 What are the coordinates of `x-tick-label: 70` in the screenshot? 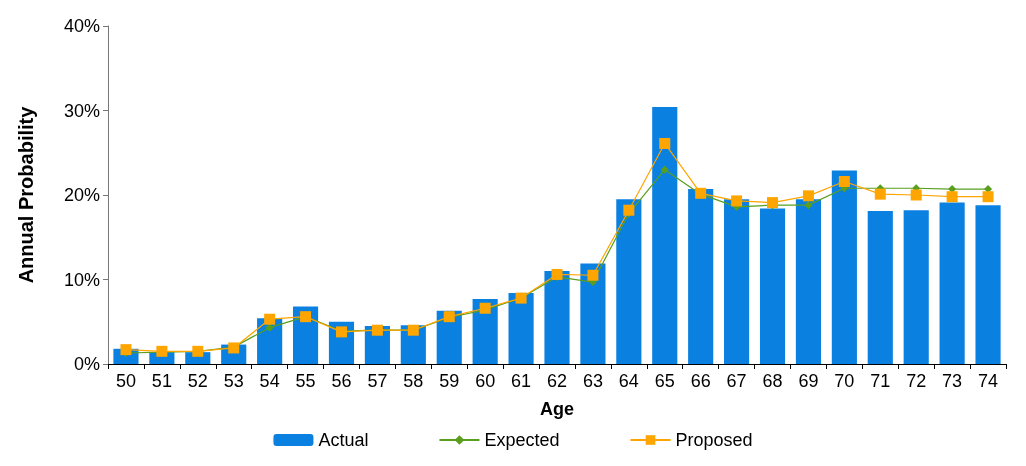 It's located at (844, 381).